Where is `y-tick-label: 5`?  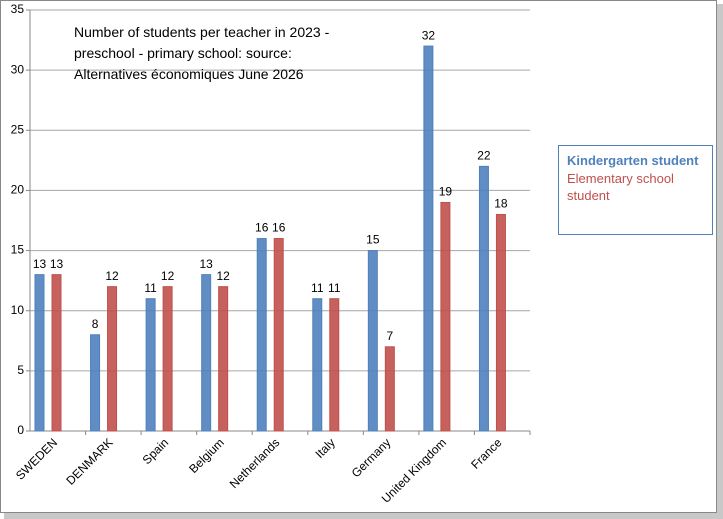
y-tick-label: 5 is located at coordinates (20, 370).